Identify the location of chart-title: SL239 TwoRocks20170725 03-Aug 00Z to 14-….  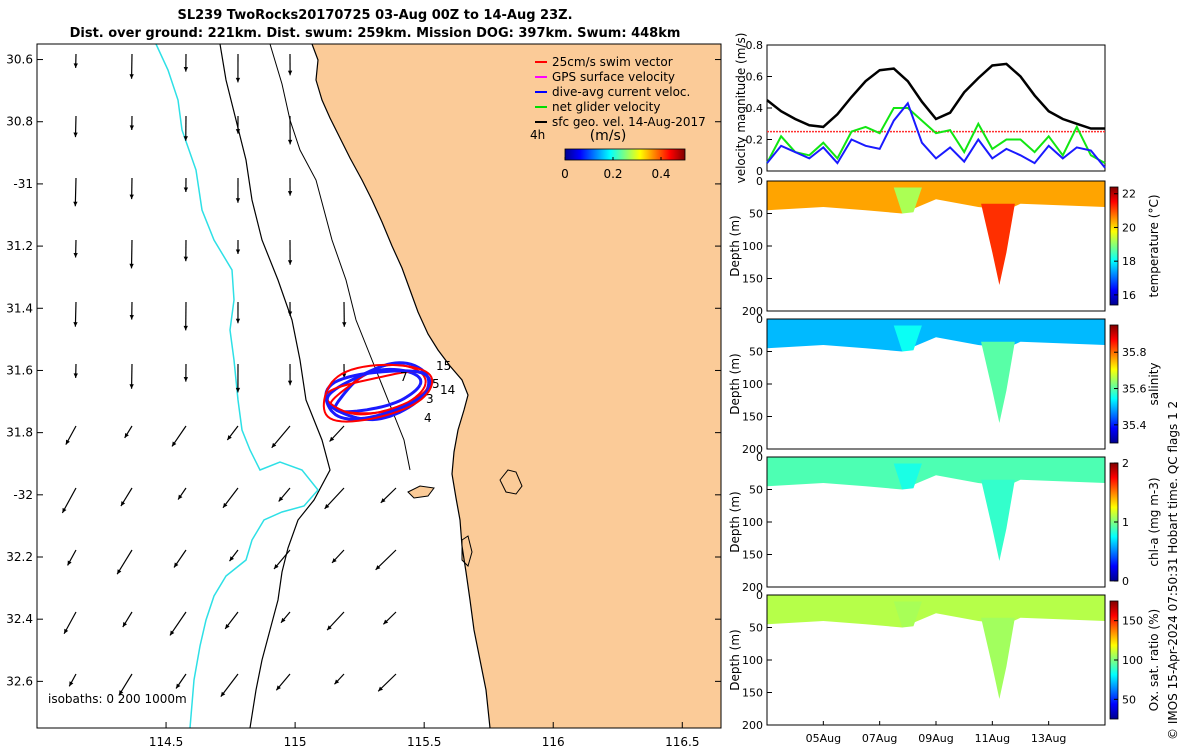
(375, 15).